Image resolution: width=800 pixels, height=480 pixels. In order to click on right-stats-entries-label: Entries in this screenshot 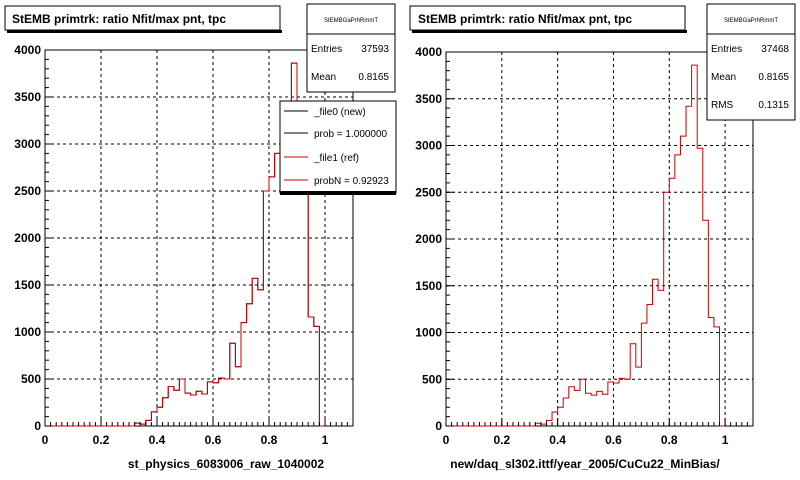, I will do `click(726, 49)`.